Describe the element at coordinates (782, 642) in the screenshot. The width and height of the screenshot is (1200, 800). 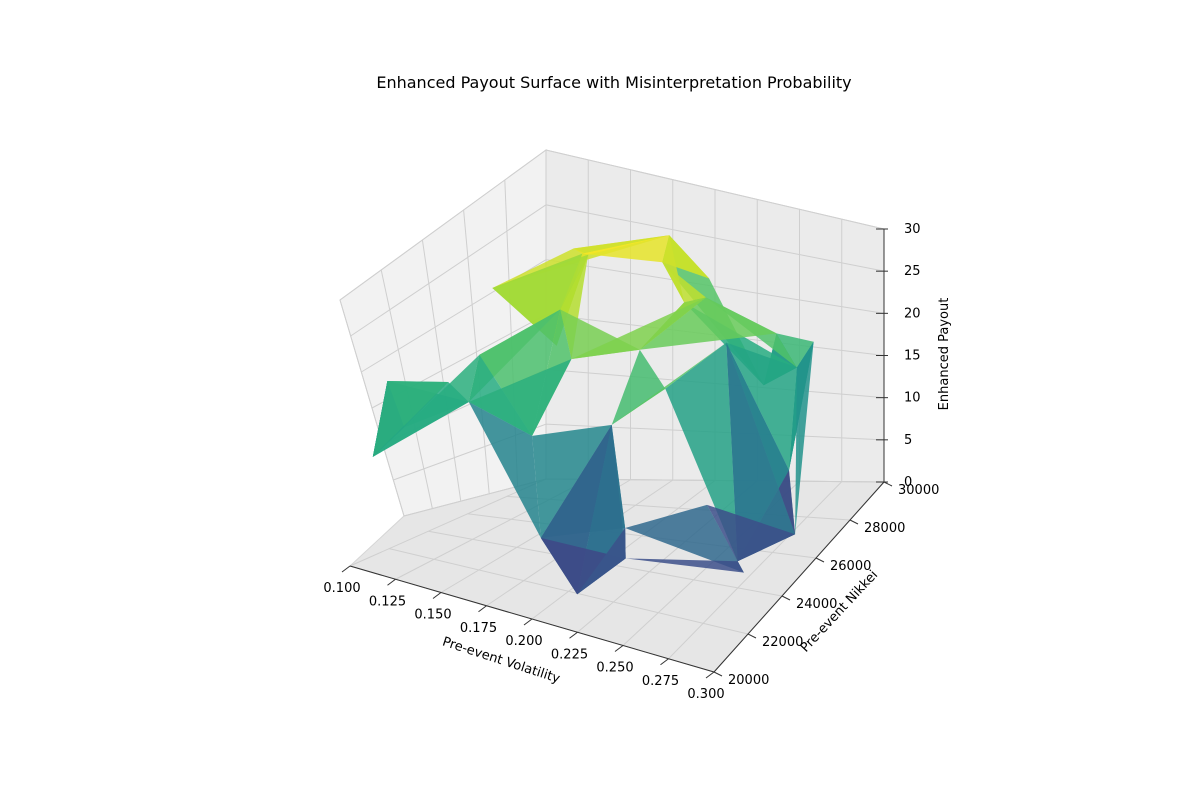
I see `y-tick-label: 22000` at that location.